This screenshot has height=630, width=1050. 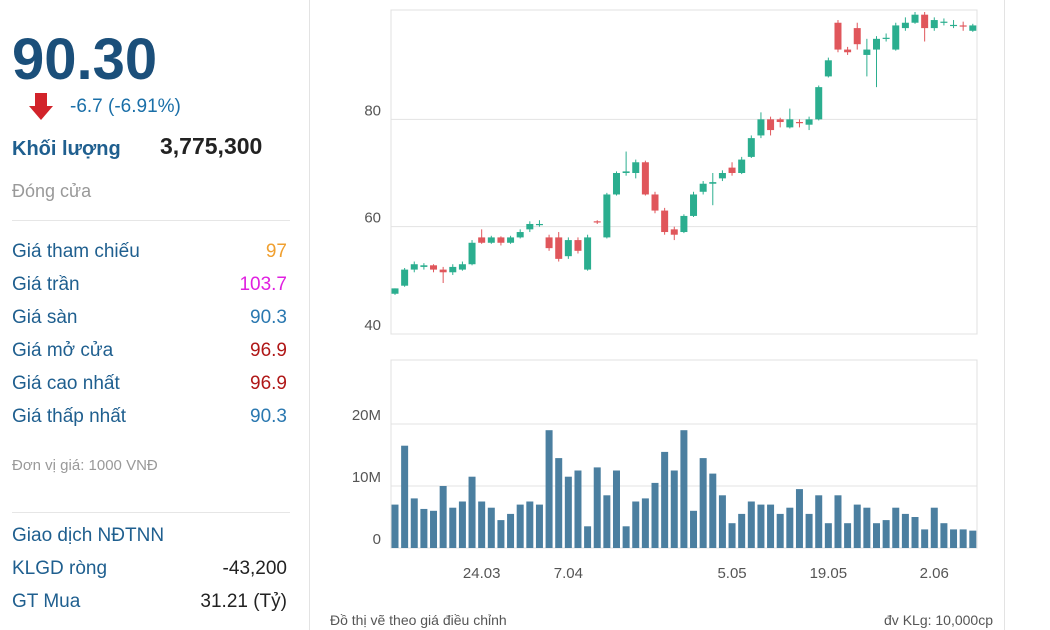 What do you see at coordinates (372, 325) in the screenshot?
I see `y-tick-label: 40` at bounding box center [372, 325].